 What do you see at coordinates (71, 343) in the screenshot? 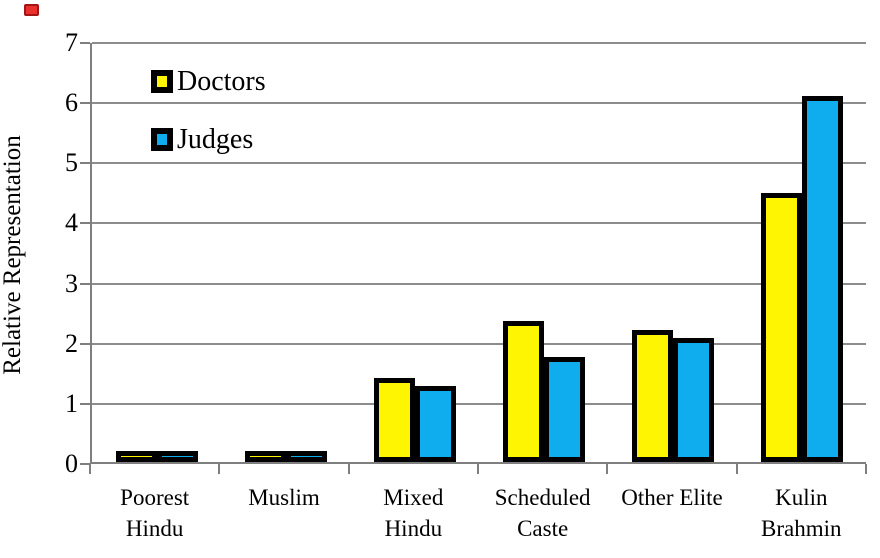
I see `y-tick-label-2: 2` at bounding box center [71, 343].